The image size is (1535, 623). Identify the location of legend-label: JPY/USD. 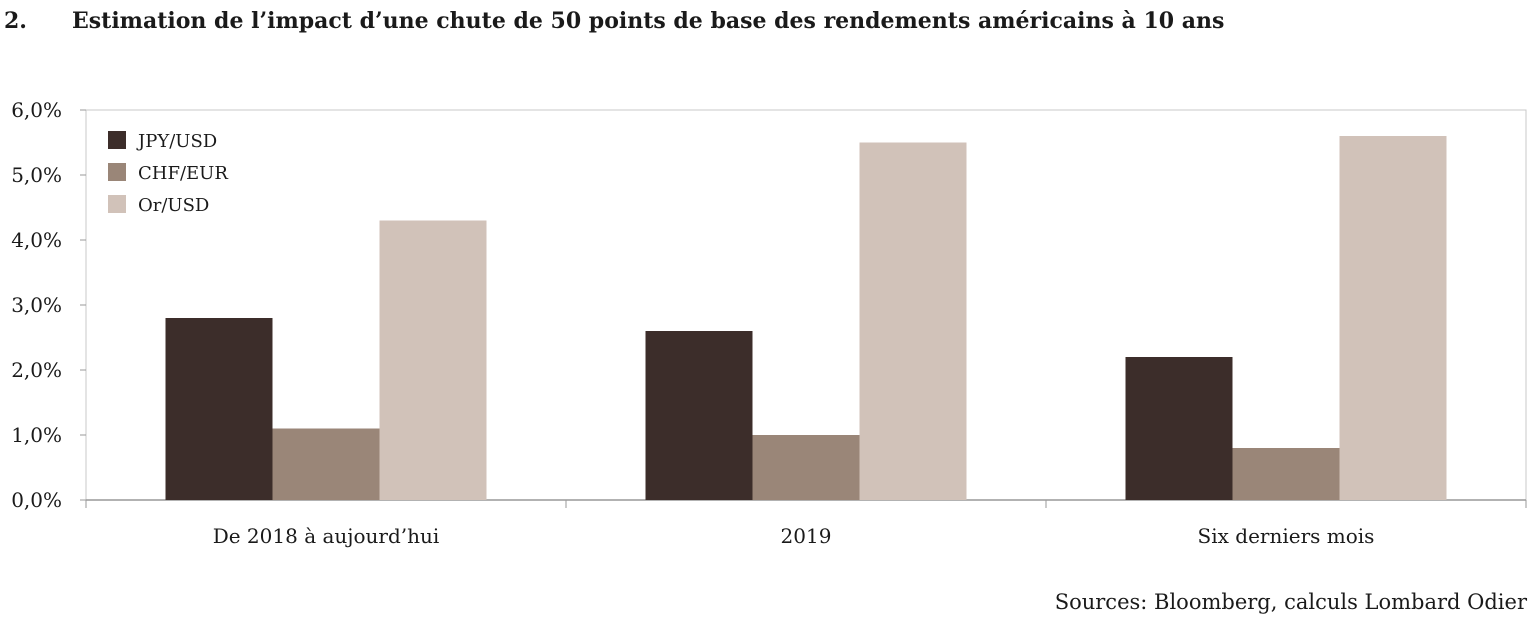
(176, 141).